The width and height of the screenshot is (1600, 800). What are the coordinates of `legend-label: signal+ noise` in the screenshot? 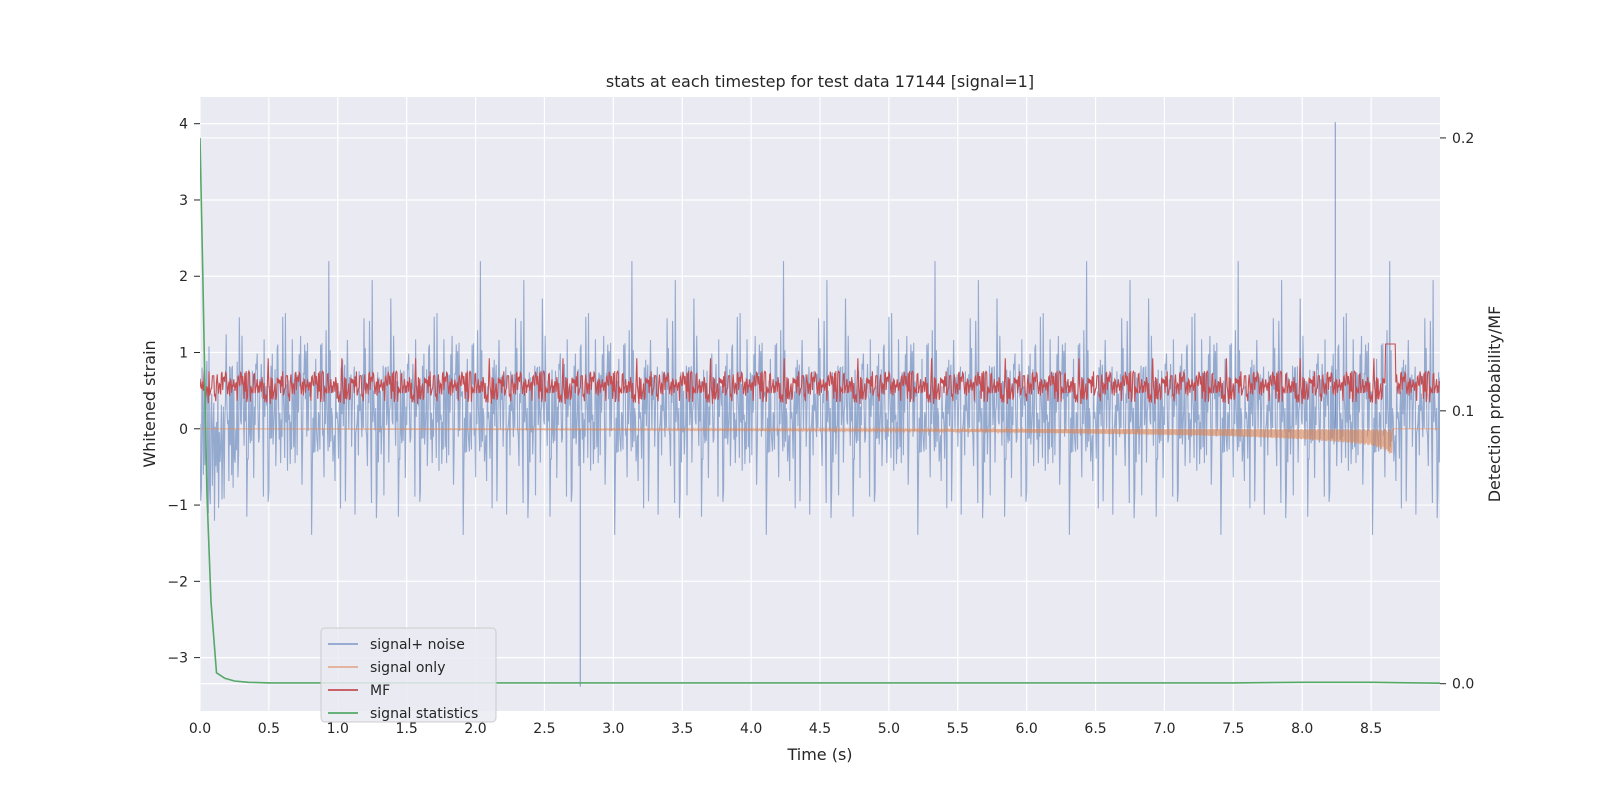 It's located at (417, 645).